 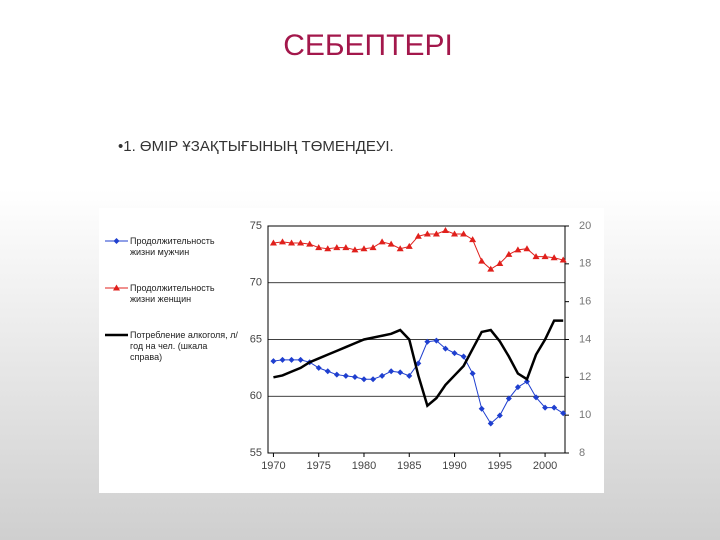 I want to click on x-tick-label: 1970, so click(x=273, y=466).